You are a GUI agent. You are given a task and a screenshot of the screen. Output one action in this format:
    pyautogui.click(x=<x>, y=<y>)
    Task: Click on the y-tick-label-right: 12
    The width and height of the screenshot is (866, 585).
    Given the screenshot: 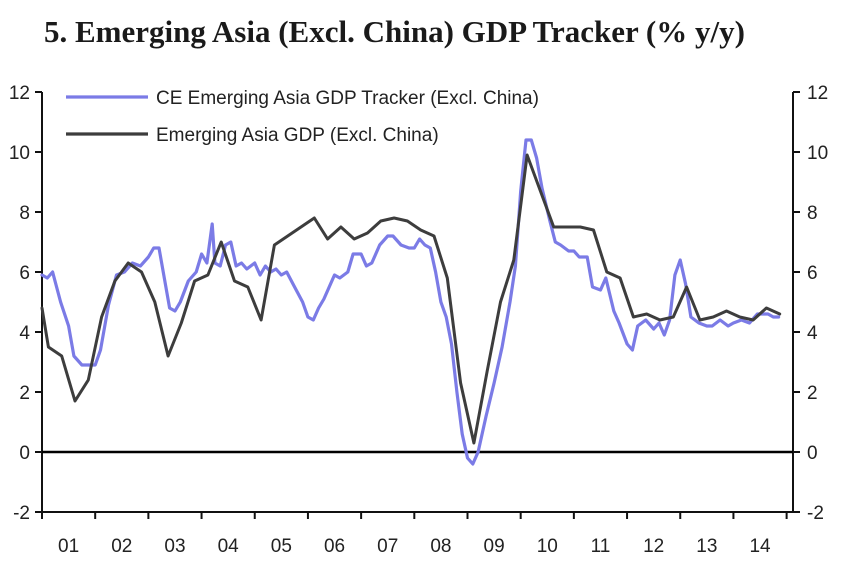 What is the action you would take?
    pyautogui.click(x=817, y=93)
    